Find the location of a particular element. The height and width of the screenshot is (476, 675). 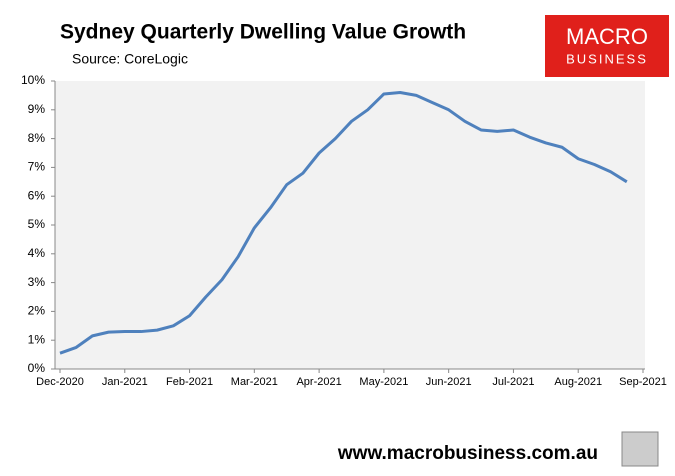

y-tick-label: 10% is located at coordinates (33, 80).